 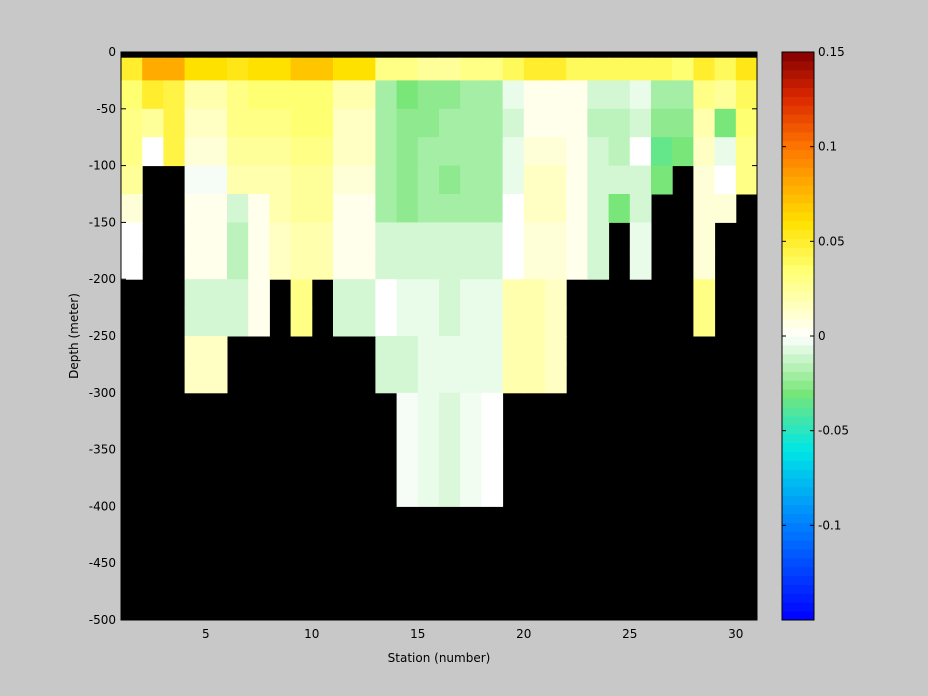 I want to click on y-tick-label: -100, so click(x=102, y=166).